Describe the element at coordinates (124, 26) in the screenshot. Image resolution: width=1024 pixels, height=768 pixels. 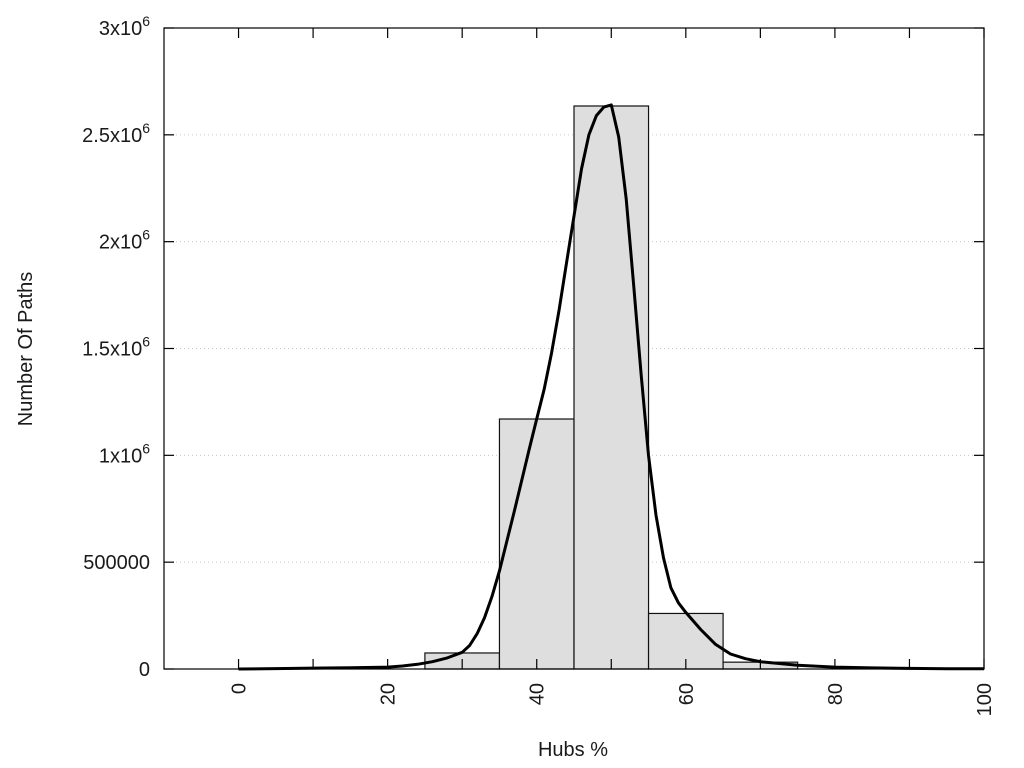
I see `y-tick-label: 3x10⁶` at that location.